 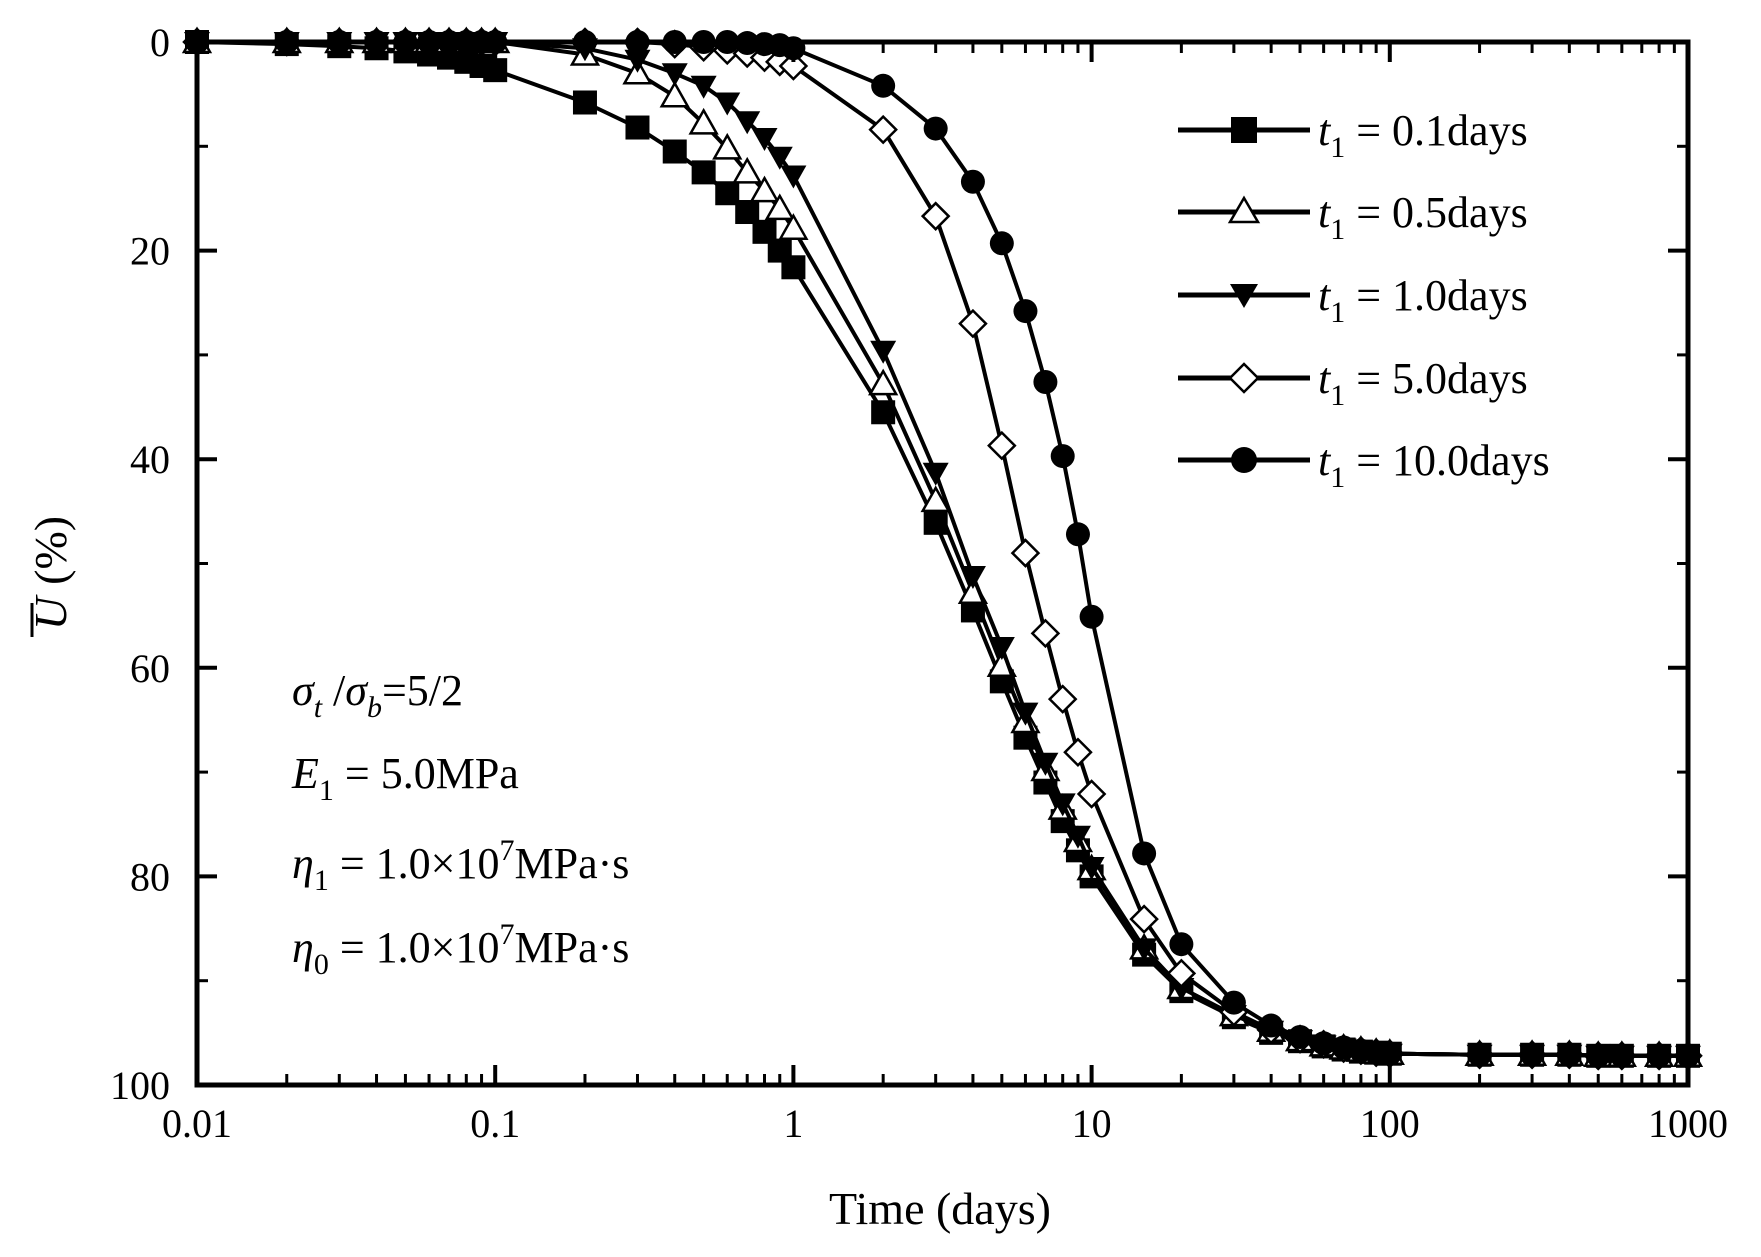 What do you see at coordinates (150, 459) in the screenshot?
I see `y-tick-label: 40` at bounding box center [150, 459].